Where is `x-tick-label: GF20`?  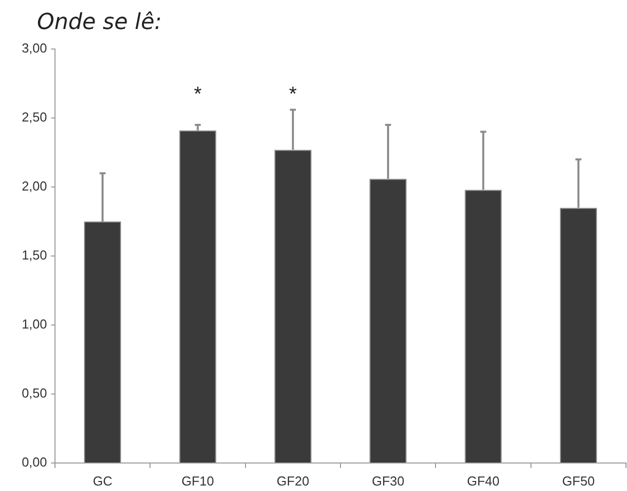 x-tick-label: GF20 is located at coordinates (293, 480).